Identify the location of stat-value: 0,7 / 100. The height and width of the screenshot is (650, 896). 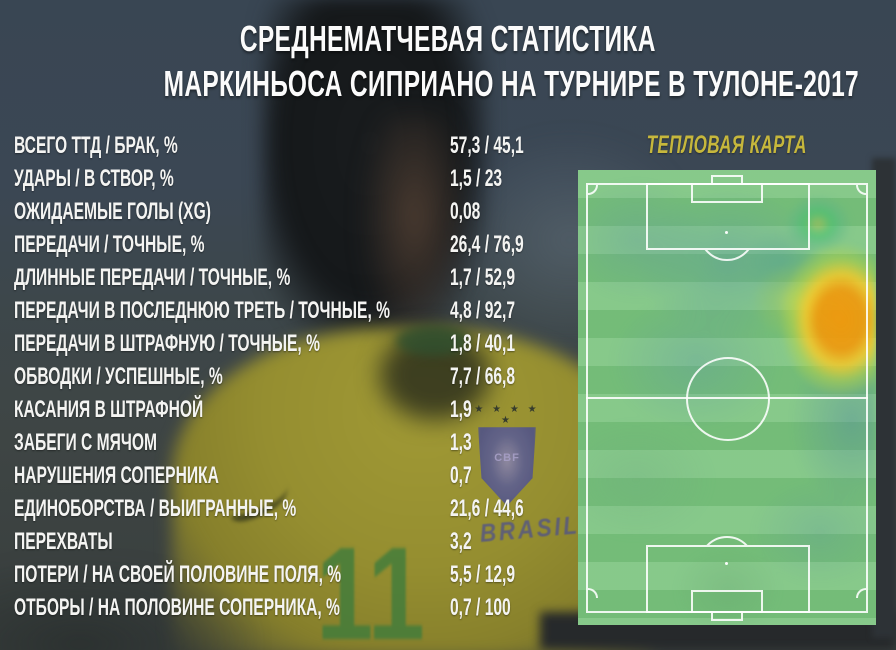
(480, 607).